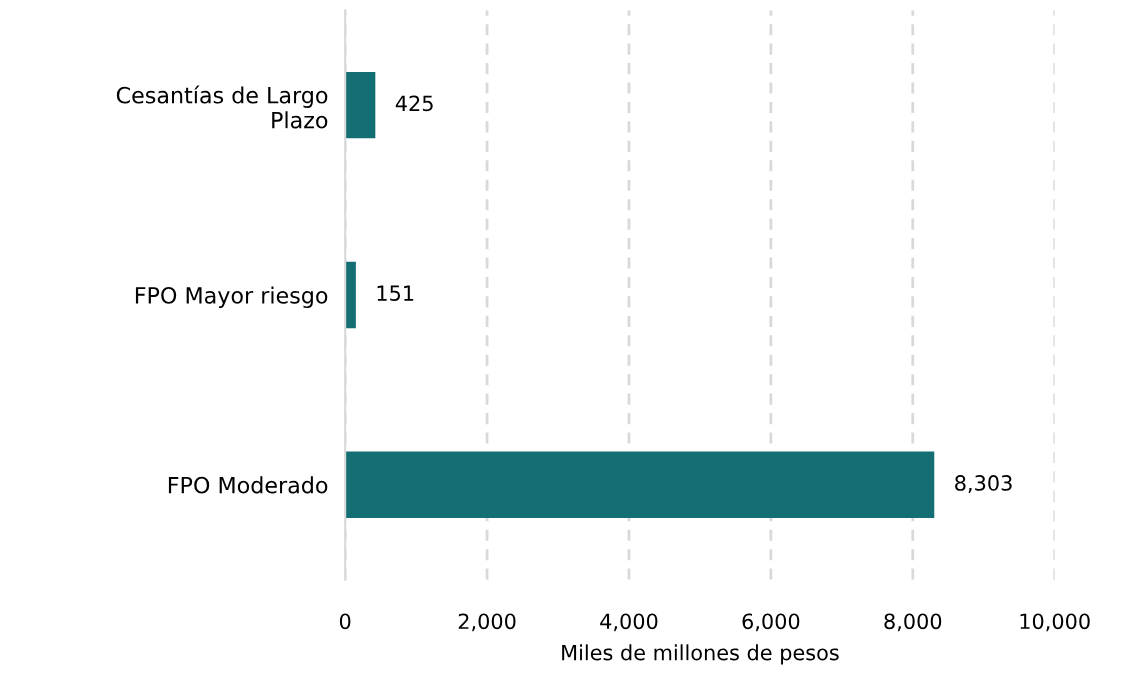 The width and height of the screenshot is (1128, 682). I want to click on y-tick-label: FPO Mayor riesgo, so click(231, 297).